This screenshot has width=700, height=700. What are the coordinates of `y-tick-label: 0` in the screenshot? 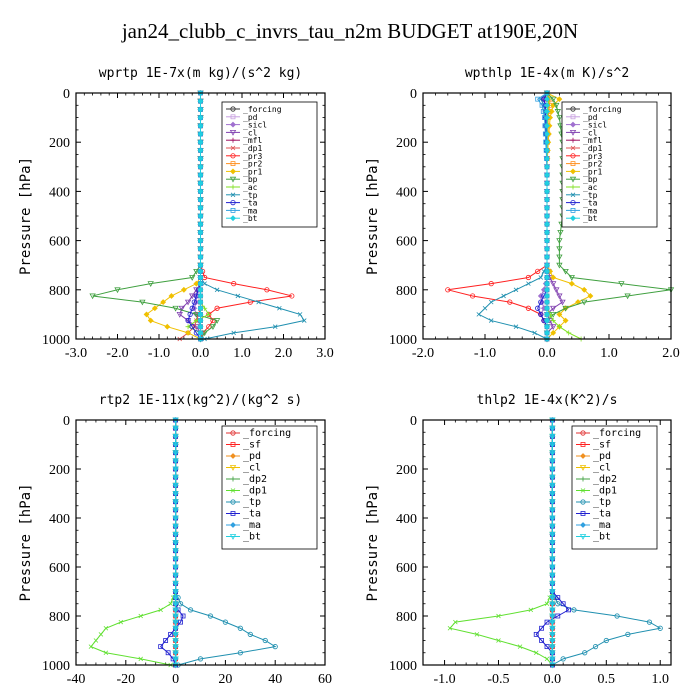 It's located at (413, 421).